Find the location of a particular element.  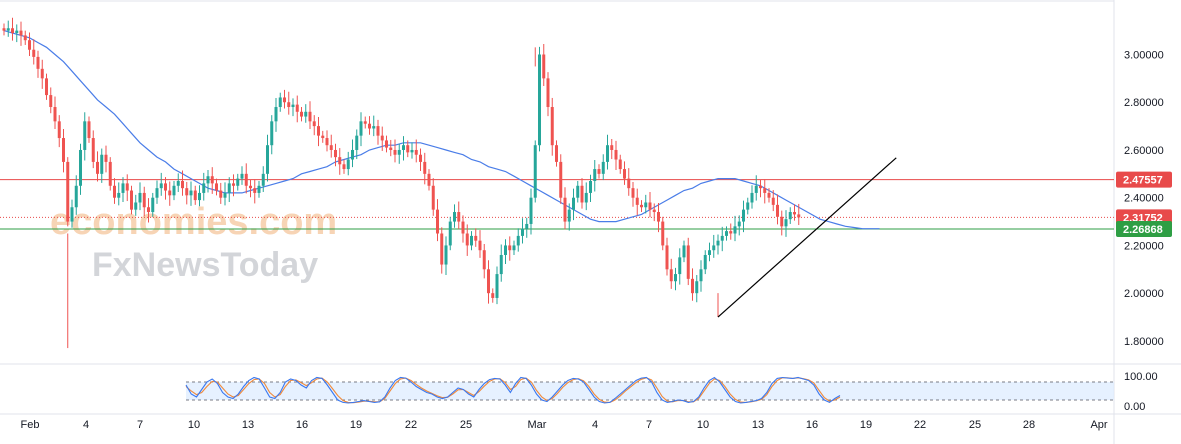

y-tick-label: 2.20000 is located at coordinates (1144, 246).